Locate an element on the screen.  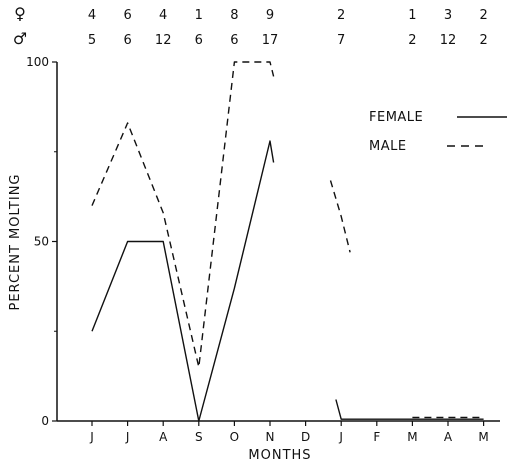
x-tick-label: F is located at coordinates (376, 437).